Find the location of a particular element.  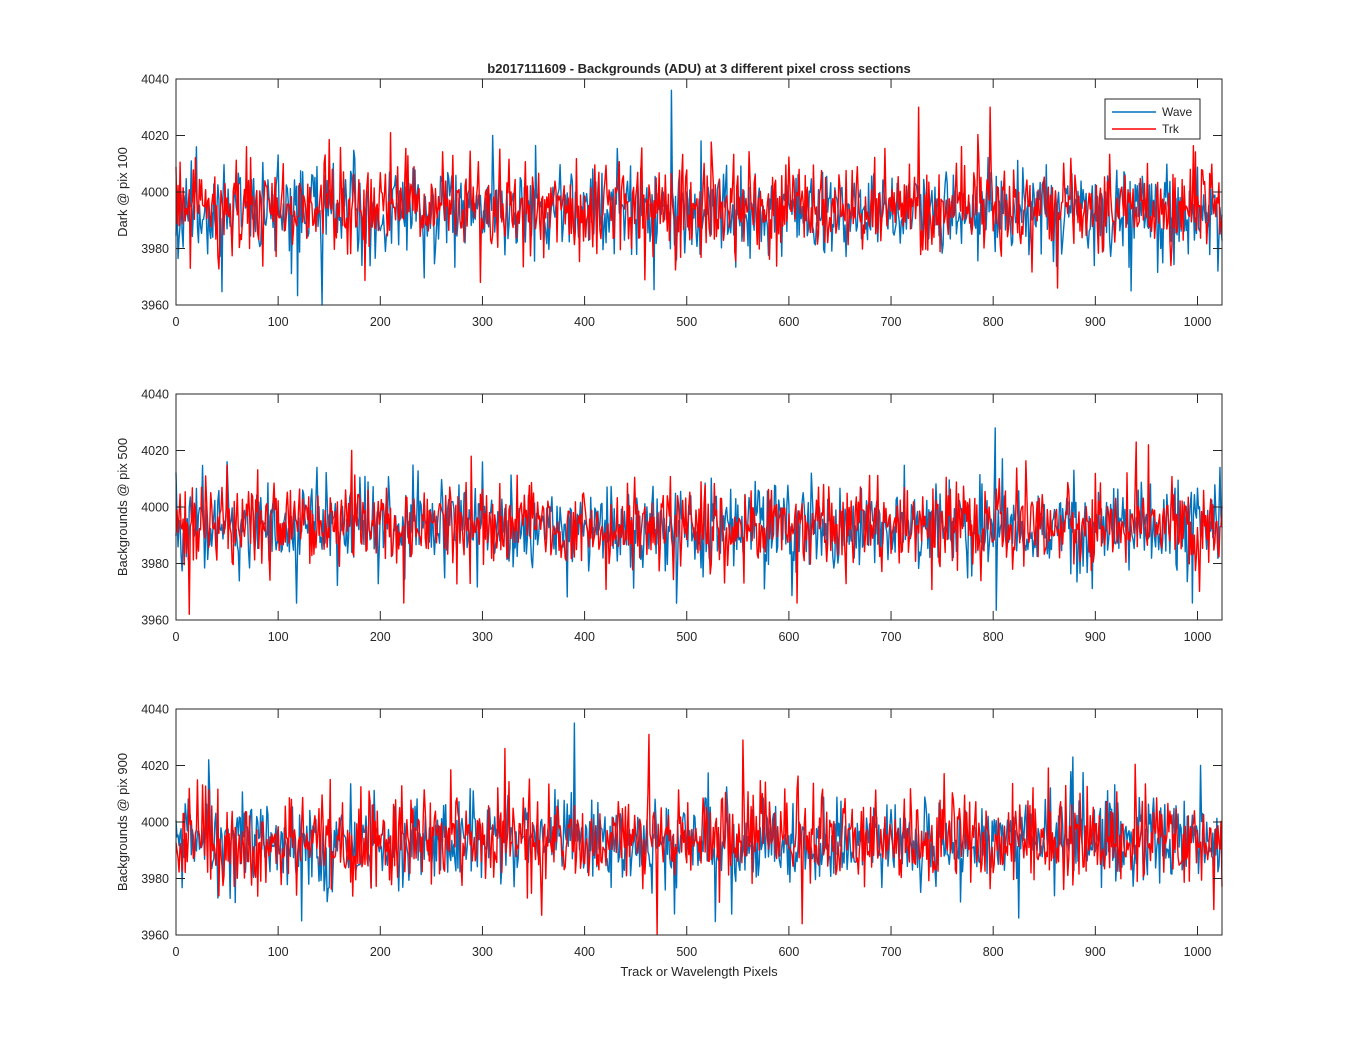

legend: Wave Trk is located at coordinates (1152, 119).